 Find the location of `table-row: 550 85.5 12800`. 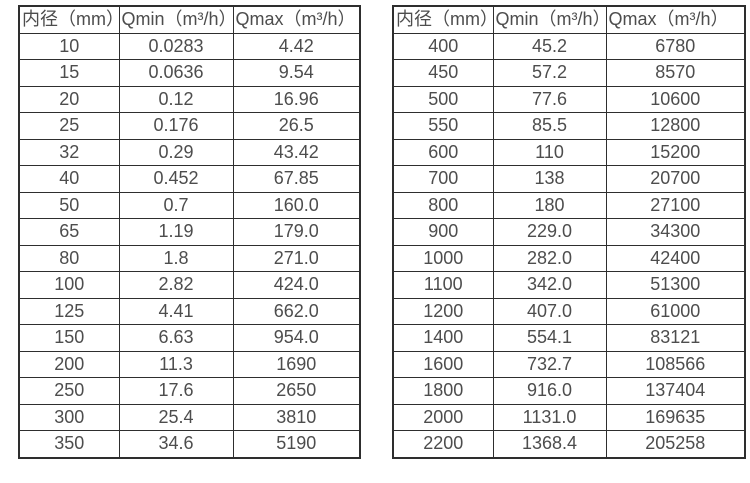

table-row: 550 85.5 12800 is located at coordinates (569, 126).